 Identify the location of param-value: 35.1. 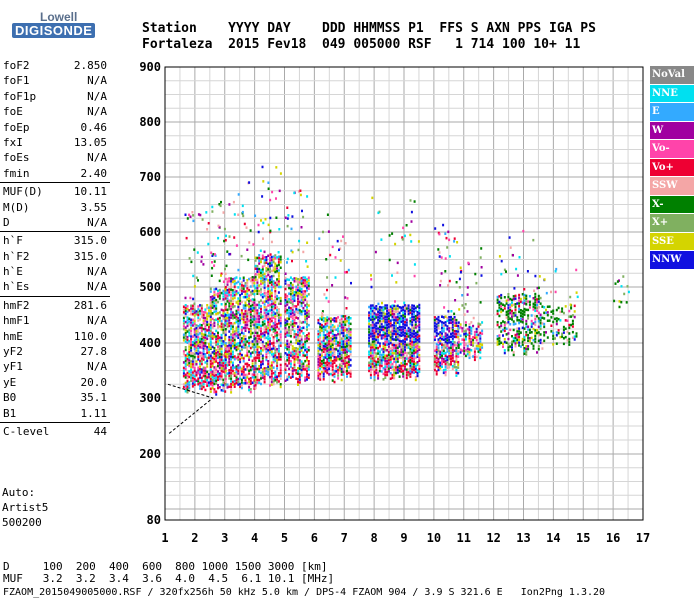
(94, 398).